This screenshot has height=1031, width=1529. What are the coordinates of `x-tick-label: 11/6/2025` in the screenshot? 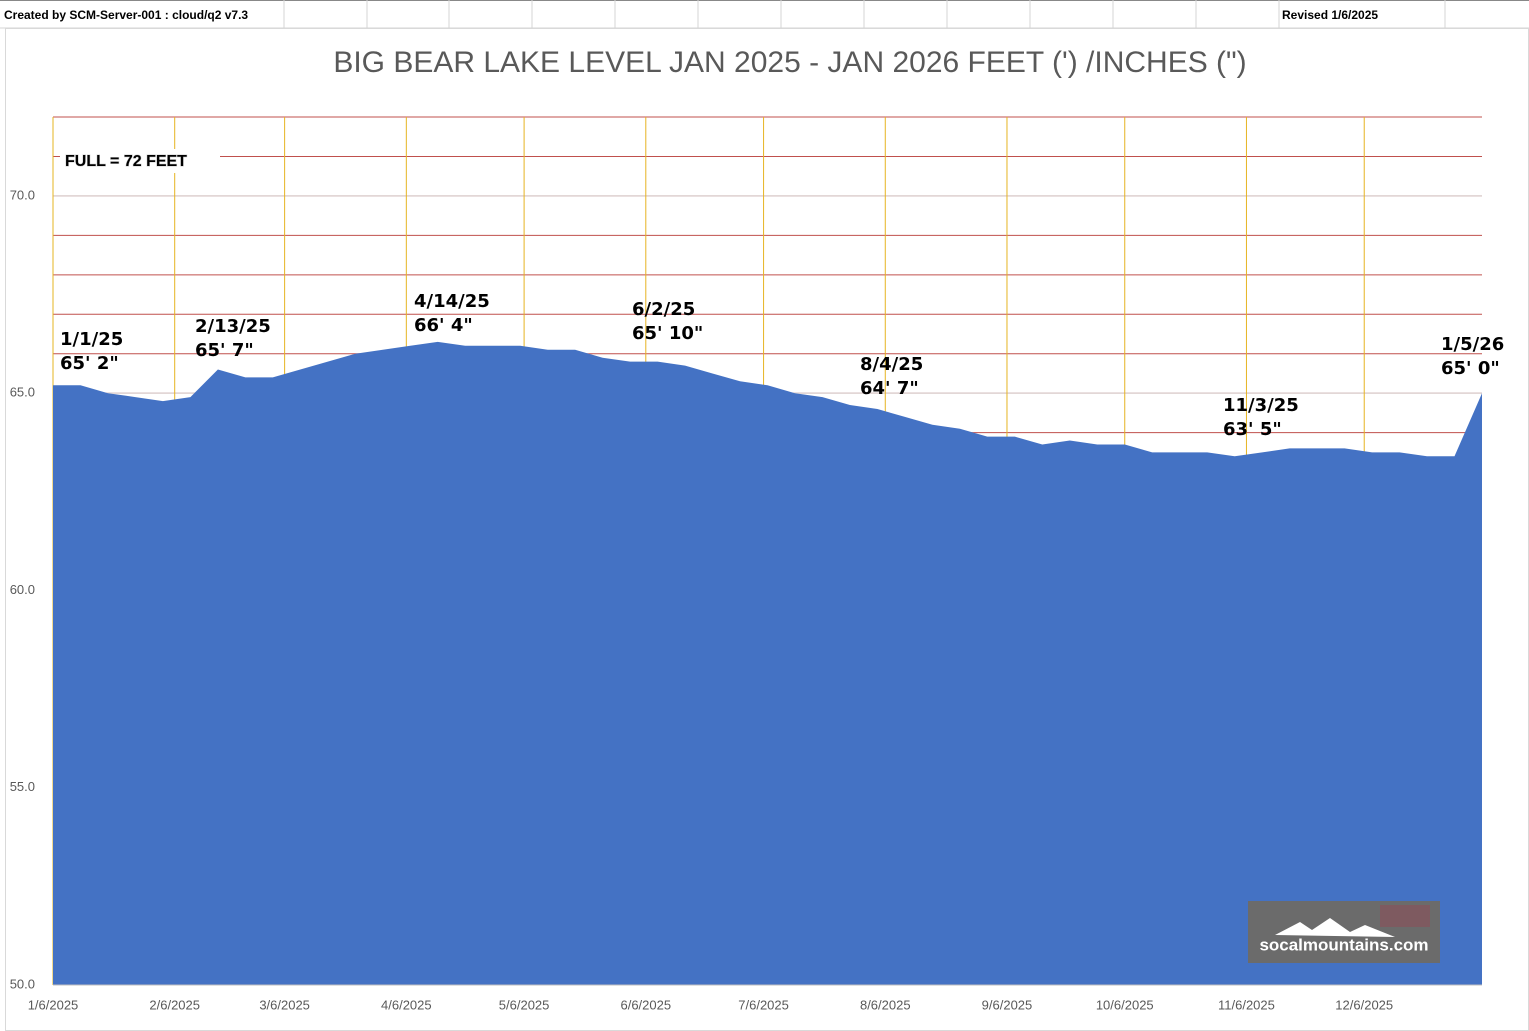 It's located at (1246, 1004).